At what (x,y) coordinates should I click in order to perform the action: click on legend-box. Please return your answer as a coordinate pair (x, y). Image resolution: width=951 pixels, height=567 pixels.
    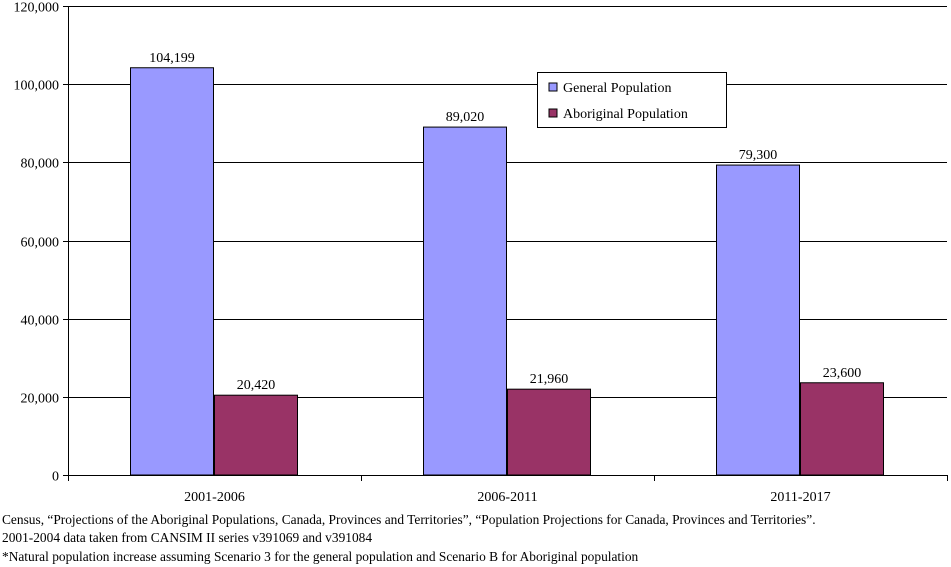
    Looking at the image, I should click on (632, 100).